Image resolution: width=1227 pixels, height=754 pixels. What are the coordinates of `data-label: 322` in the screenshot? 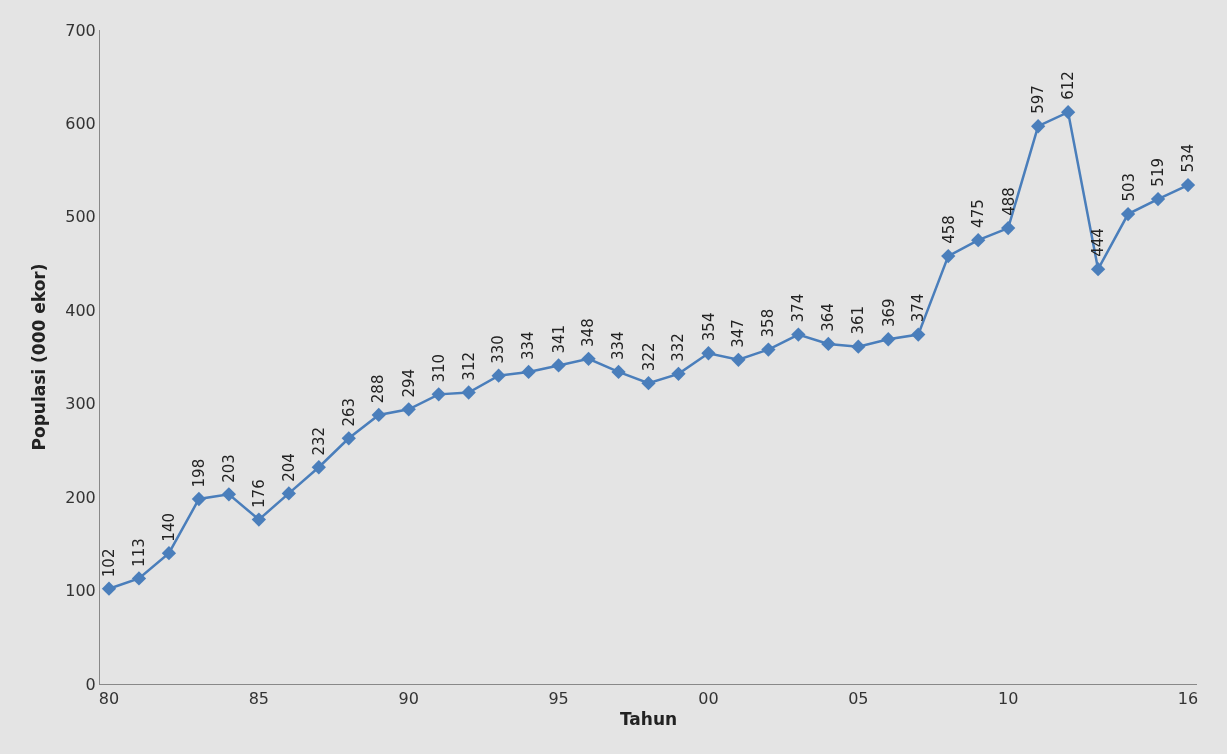 It's located at (648, 357).